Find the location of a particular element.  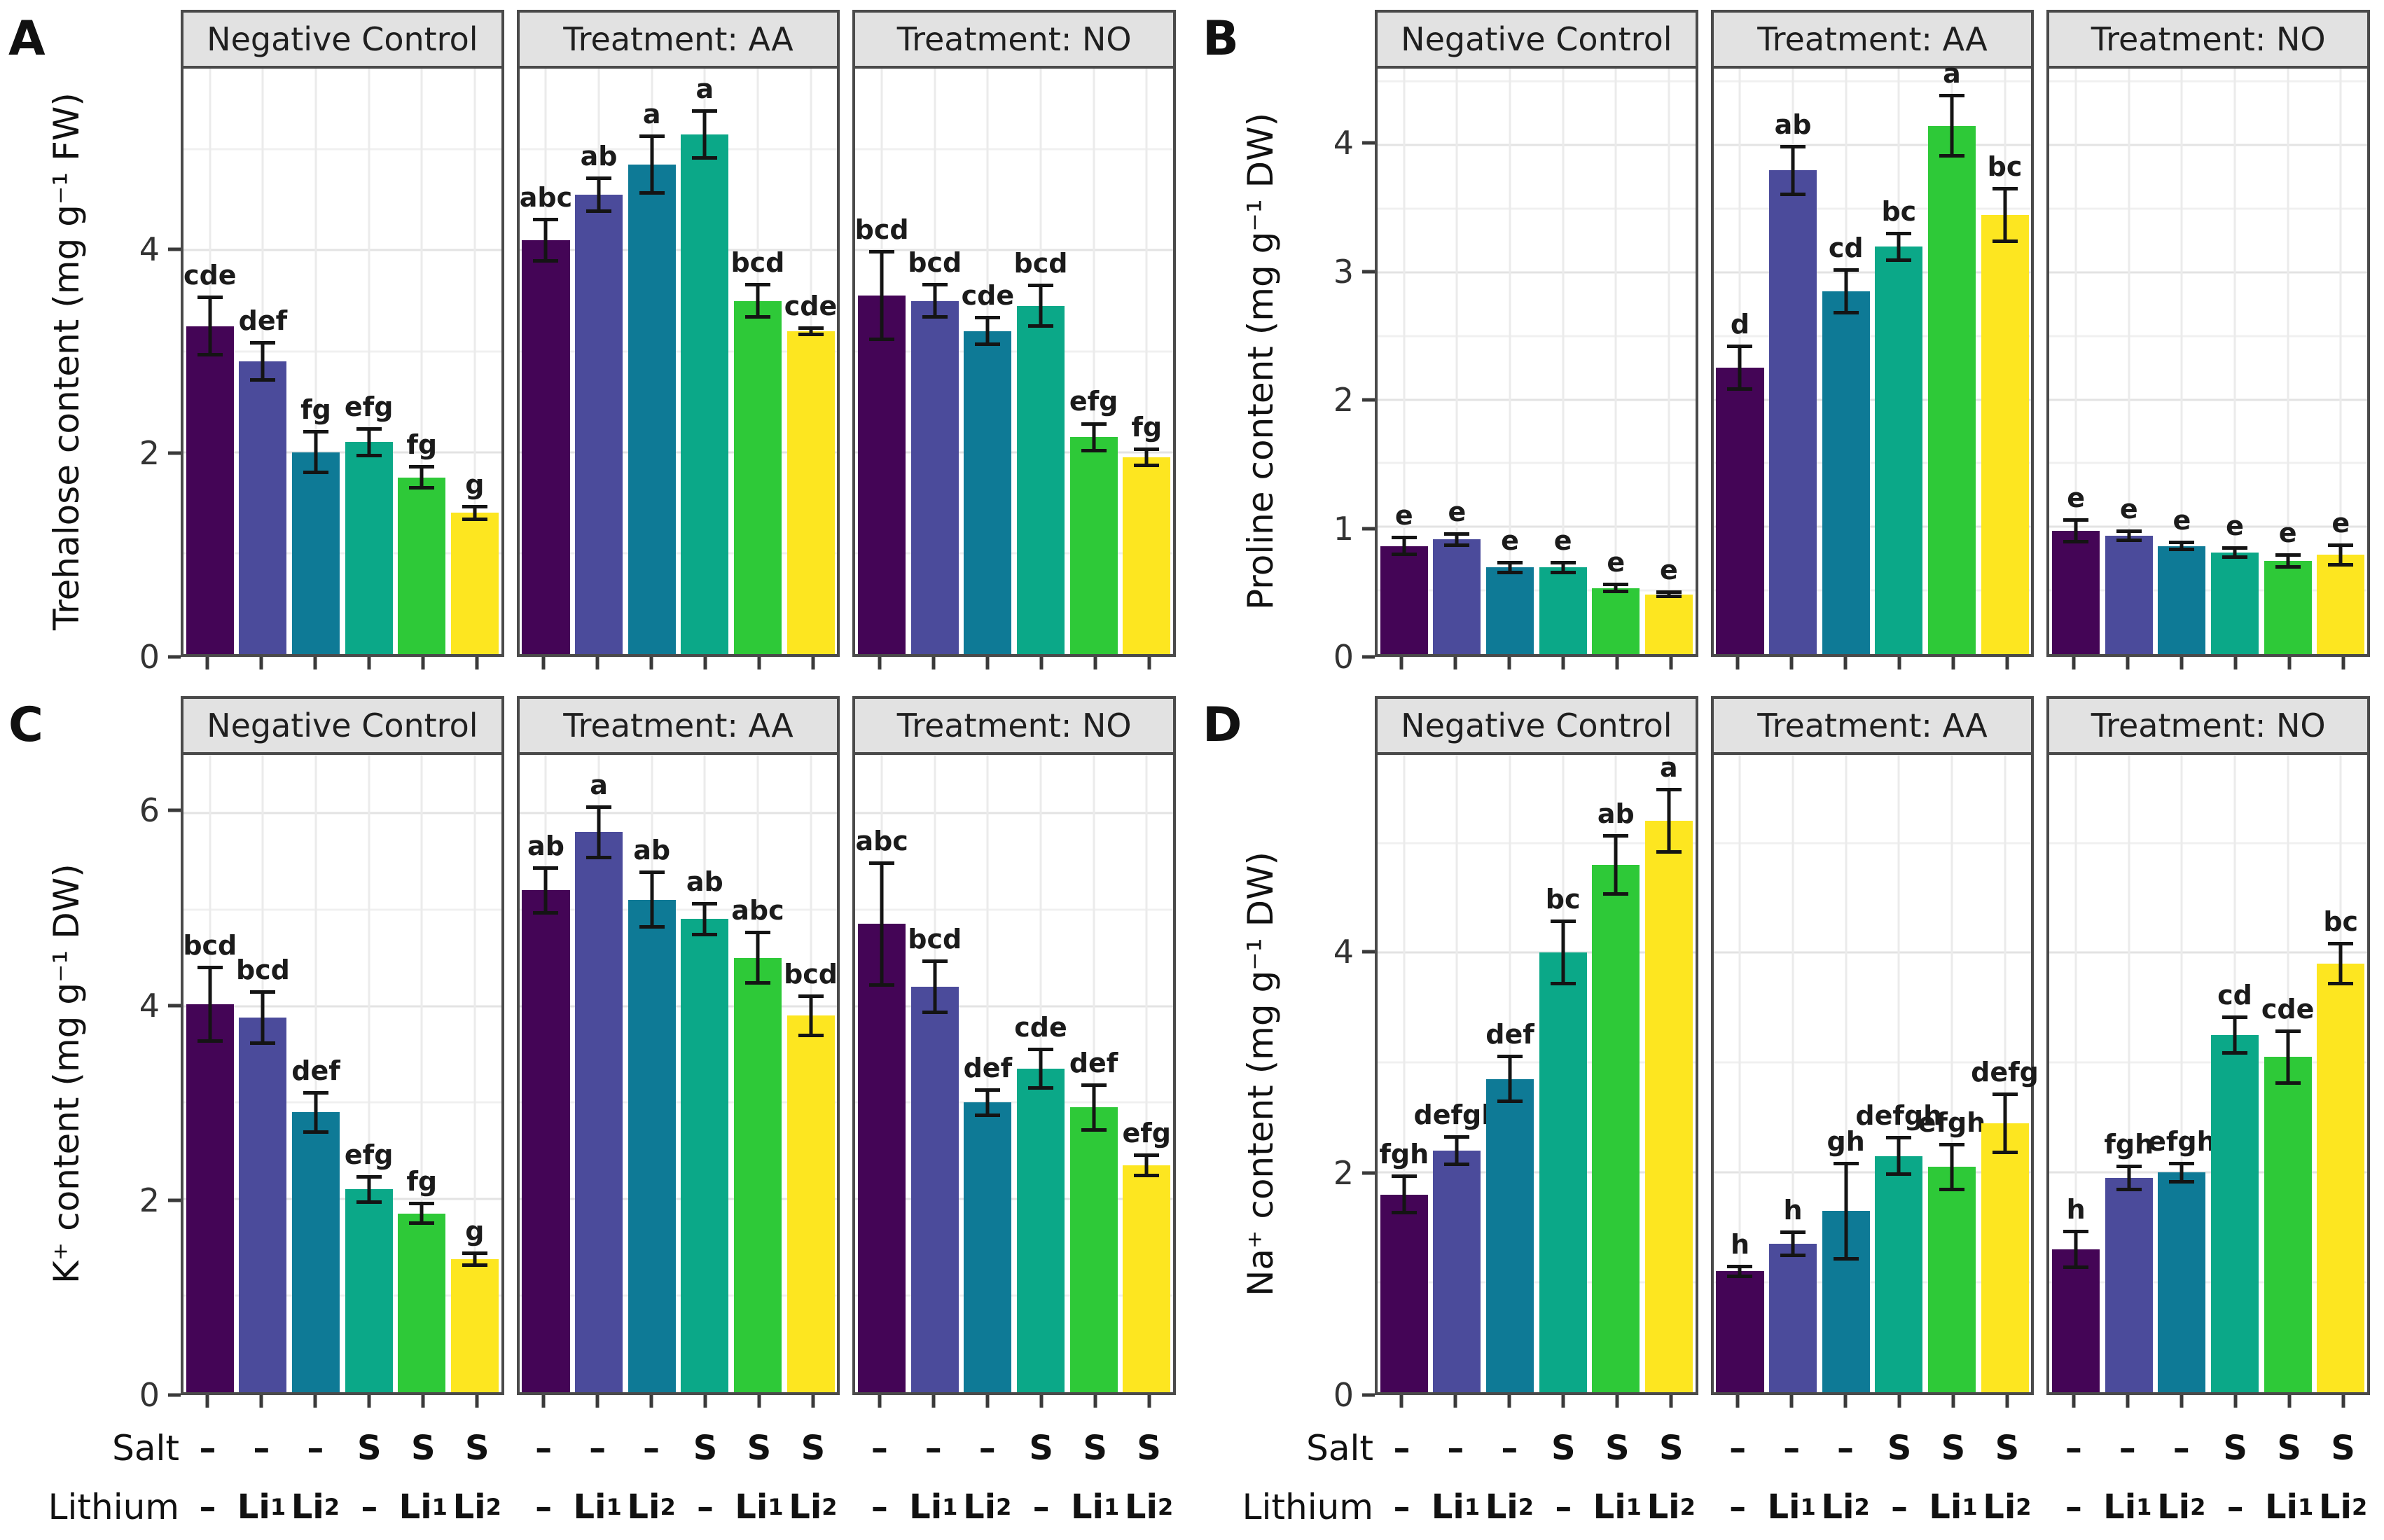

facet-plot: abc bcd def cde def efg is located at coordinates (1014, 1073).